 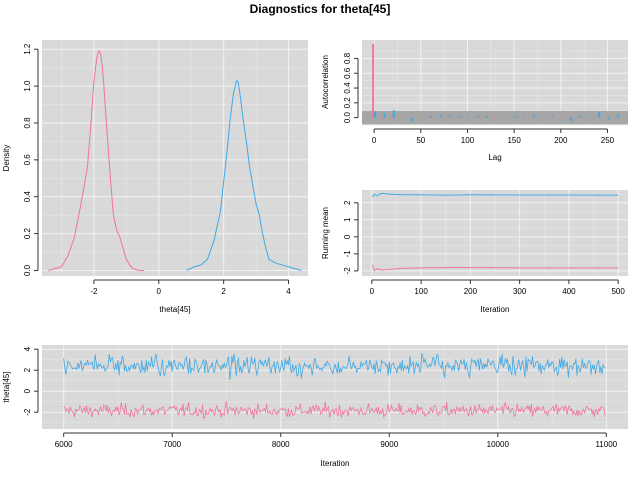 I want to click on autocorrelation-background, so click(x=495, y=82).